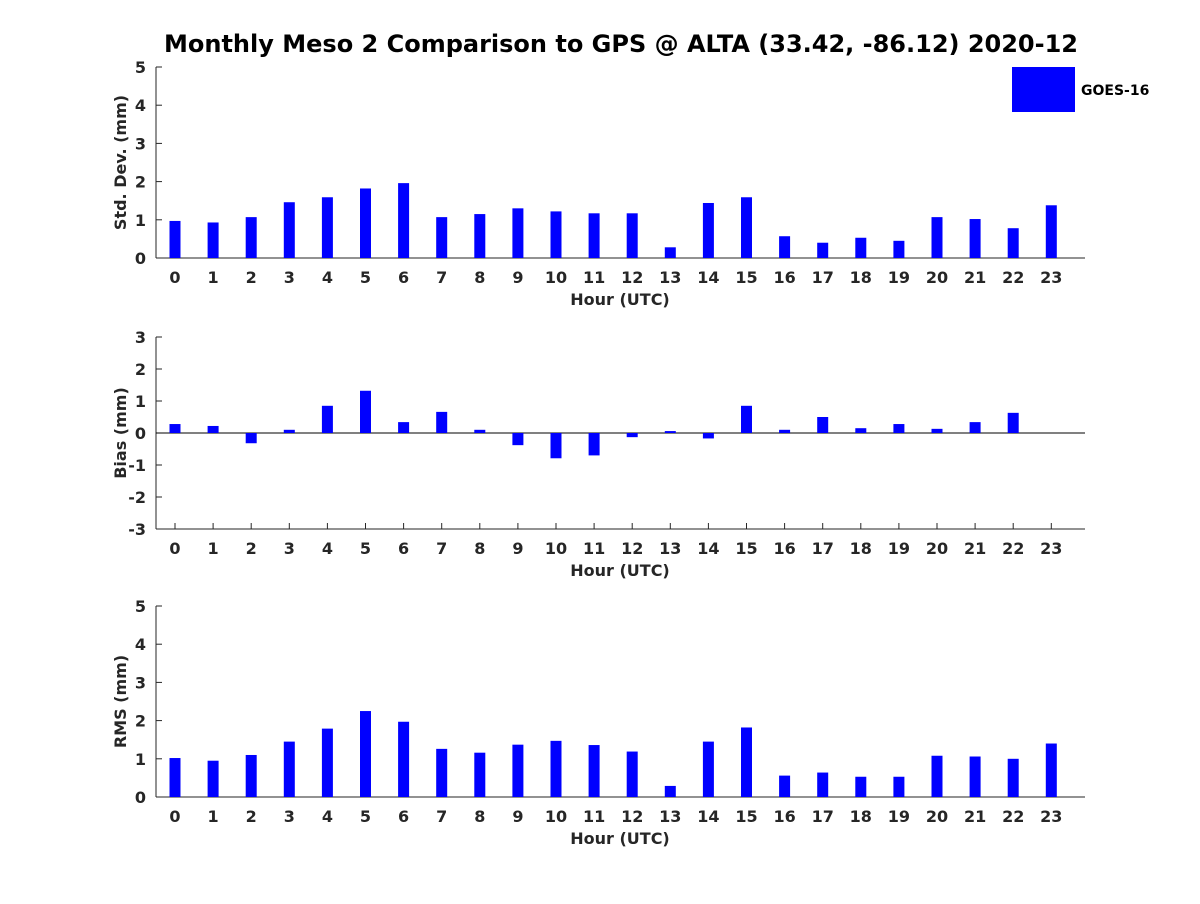  Describe the element at coordinates (137, 497) in the screenshot. I see `y-tick-label: -2` at that location.